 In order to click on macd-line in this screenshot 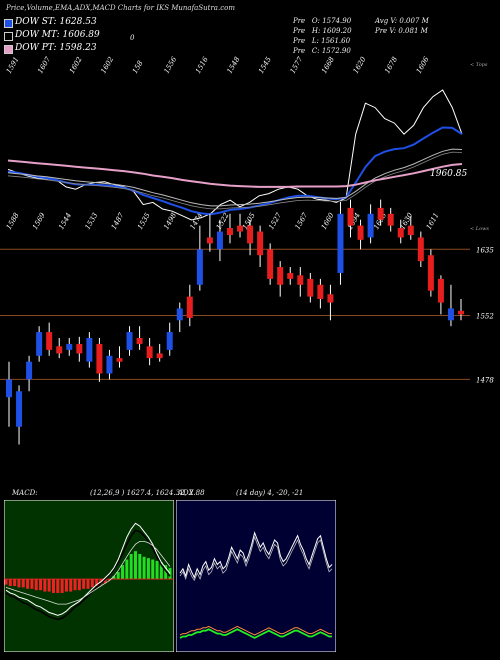, I will do `click(88, 569)`.